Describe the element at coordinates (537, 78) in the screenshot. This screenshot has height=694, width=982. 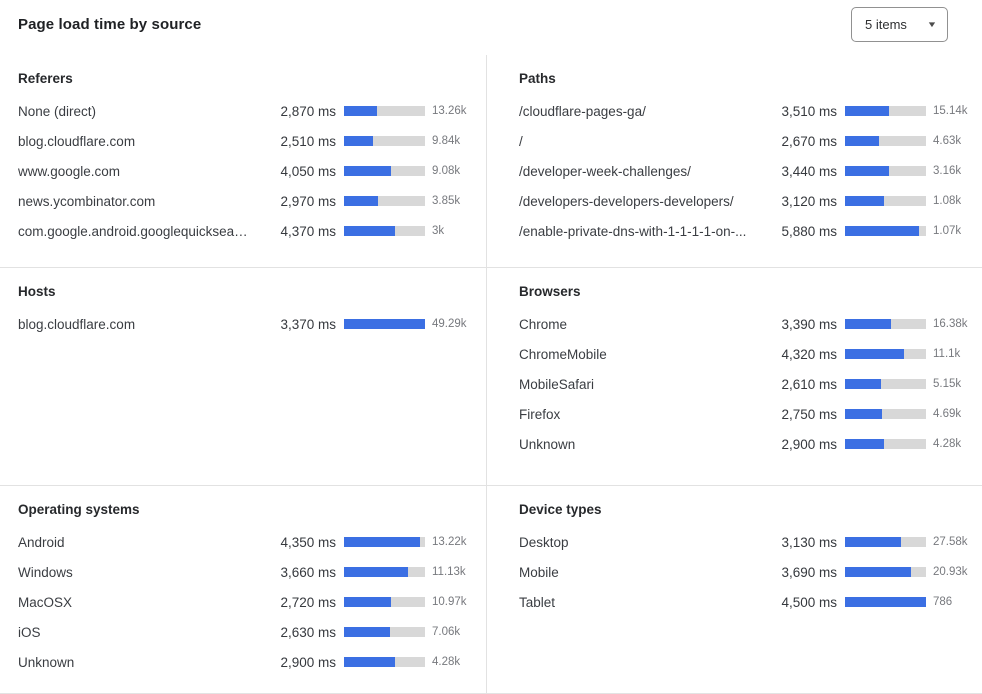
I see `panel-title-paths: Paths` at that location.